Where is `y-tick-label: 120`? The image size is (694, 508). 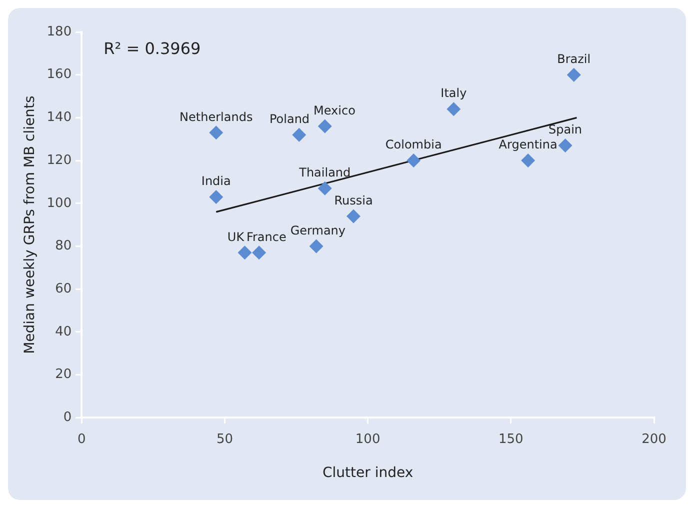
y-tick-label: 120 is located at coordinates (59, 160).